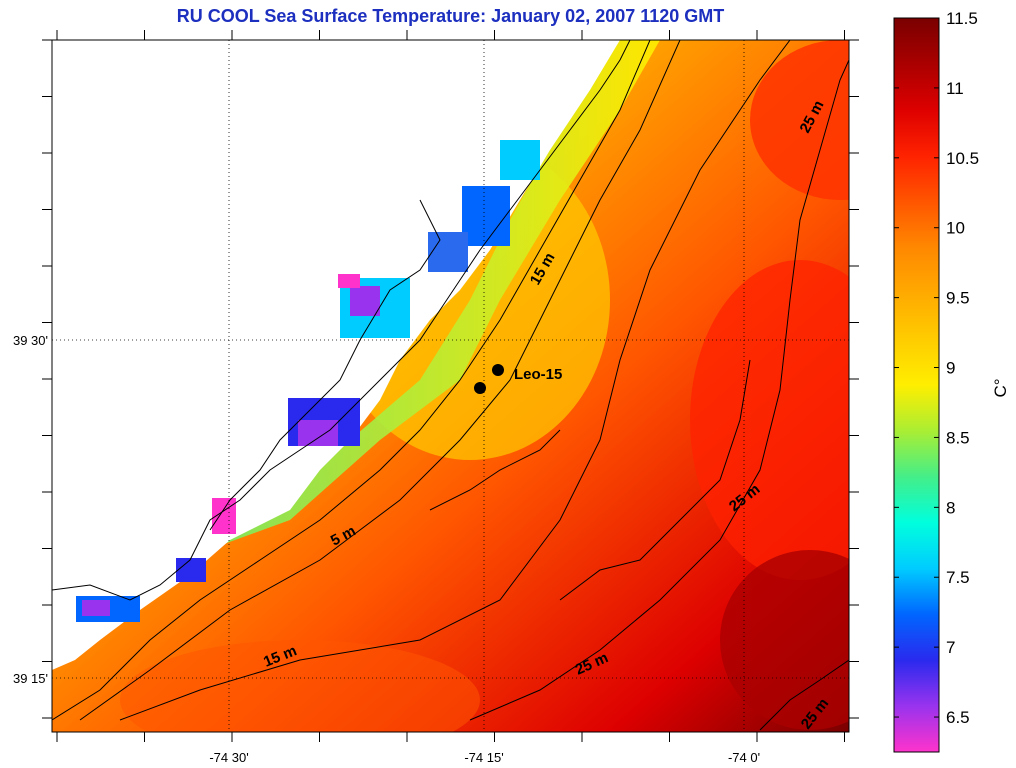  What do you see at coordinates (962, 18) in the screenshot?
I see `colorbar-tick-label: 11.5` at bounding box center [962, 18].